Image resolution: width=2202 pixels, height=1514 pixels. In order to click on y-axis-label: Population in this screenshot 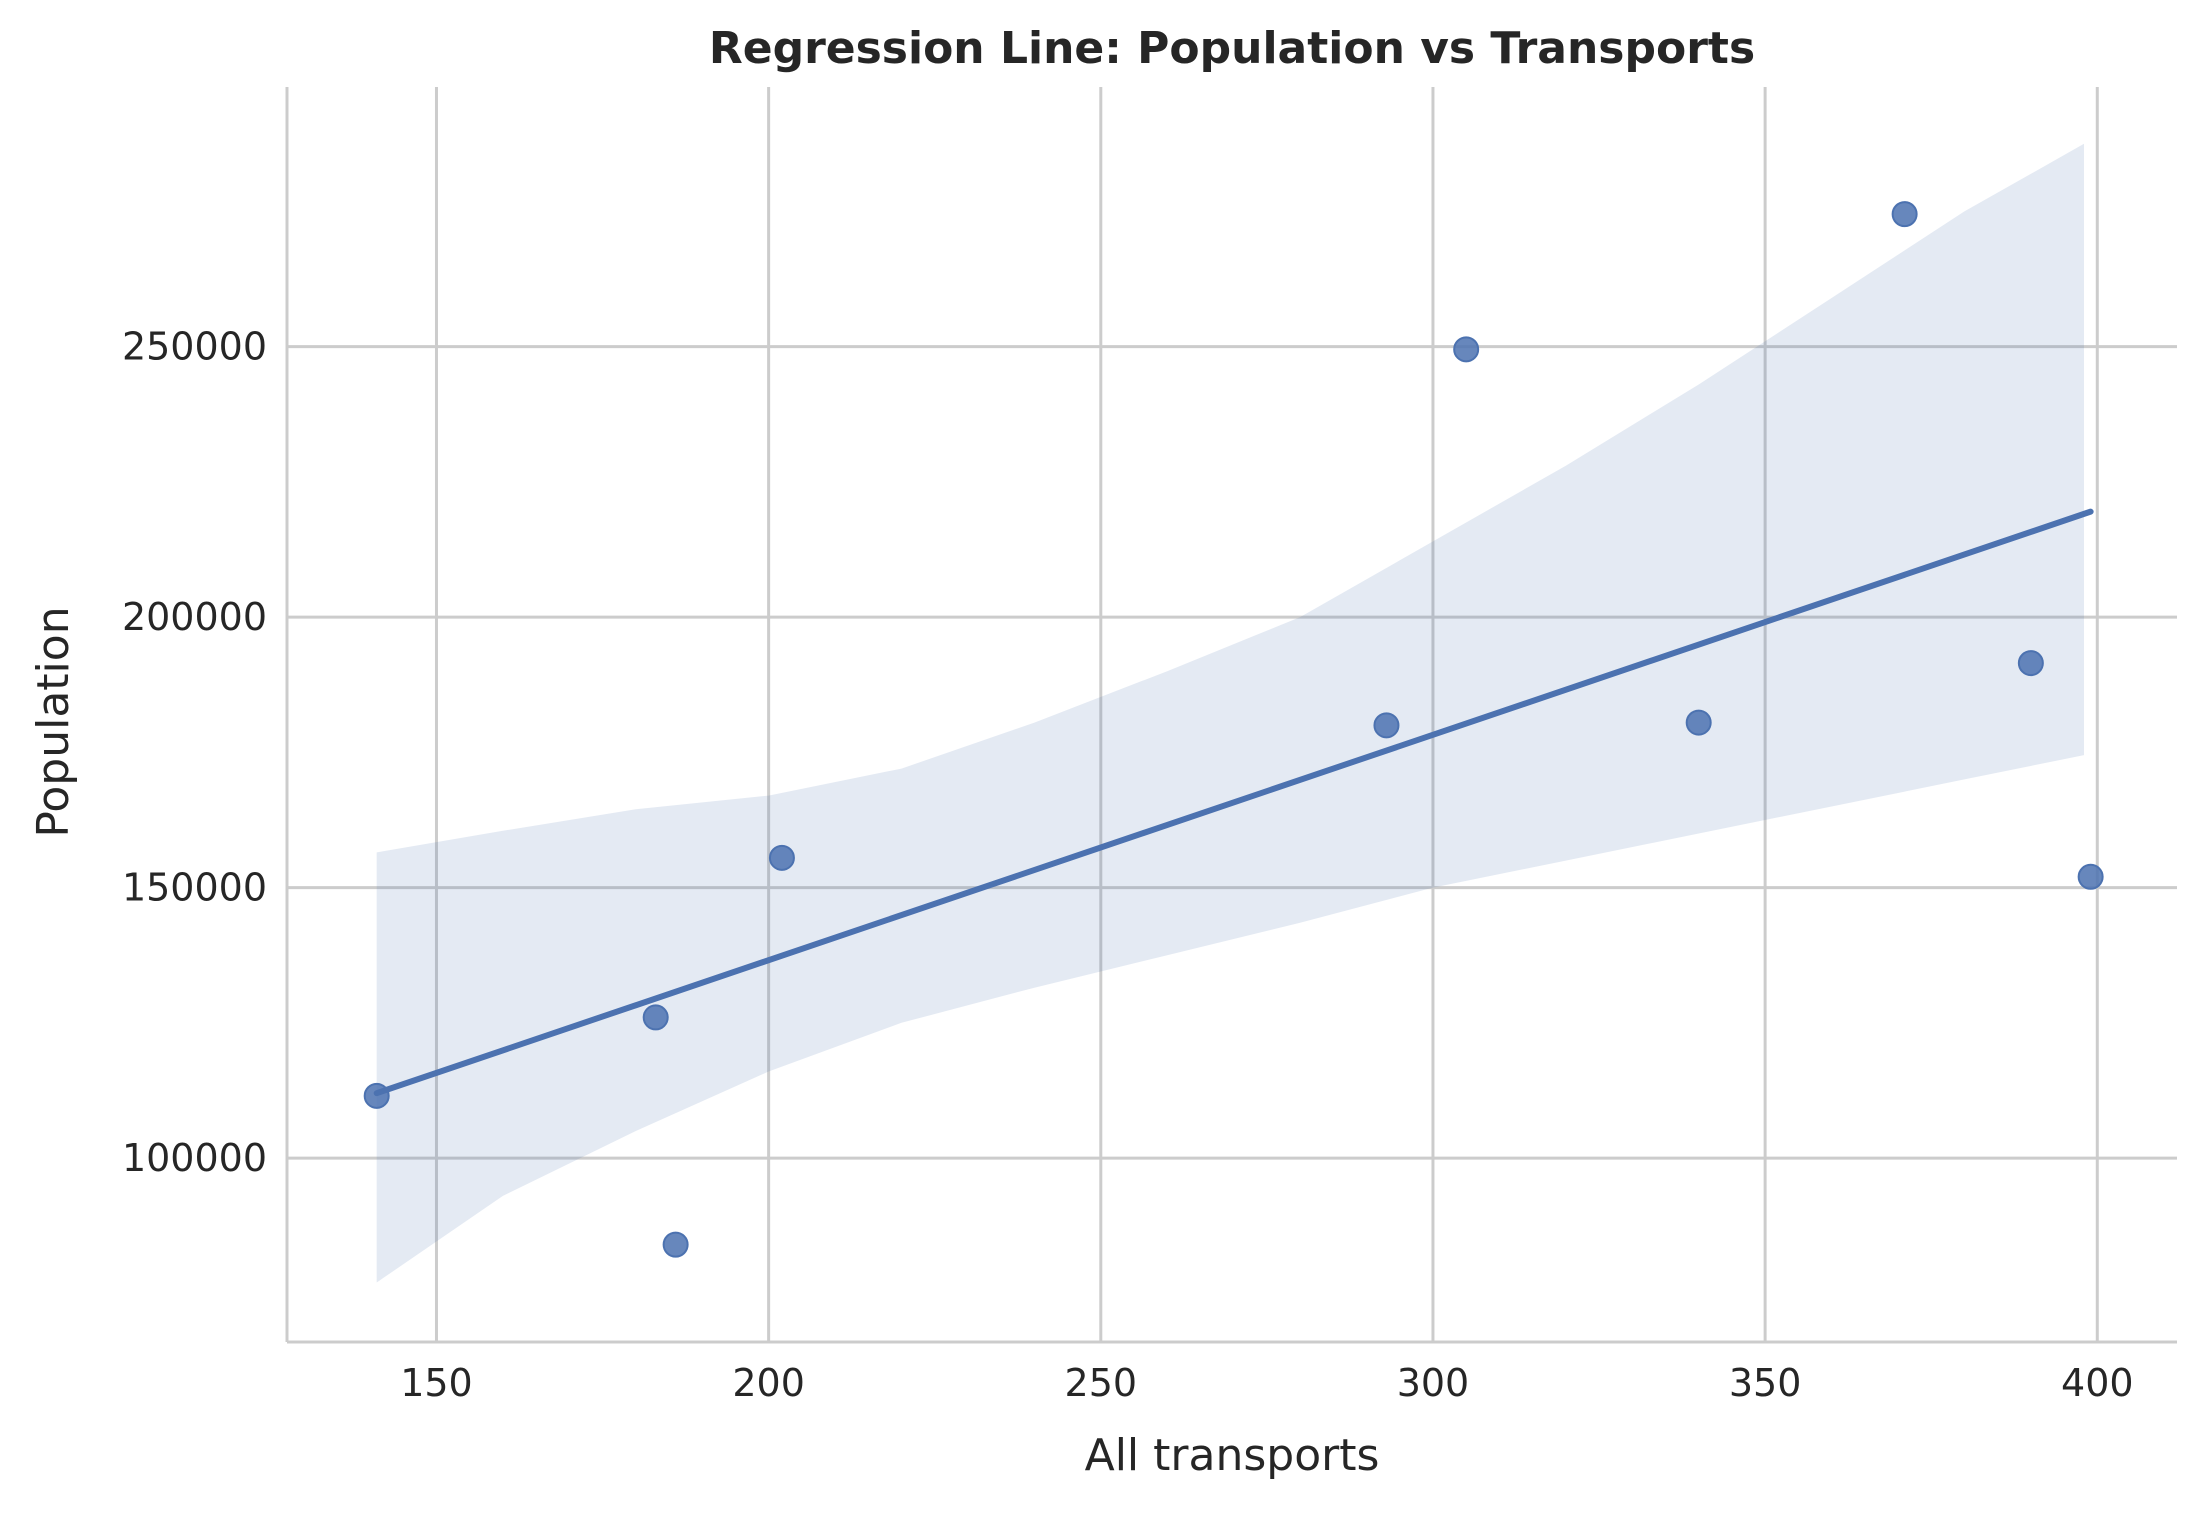, I will do `click(53, 721)`.